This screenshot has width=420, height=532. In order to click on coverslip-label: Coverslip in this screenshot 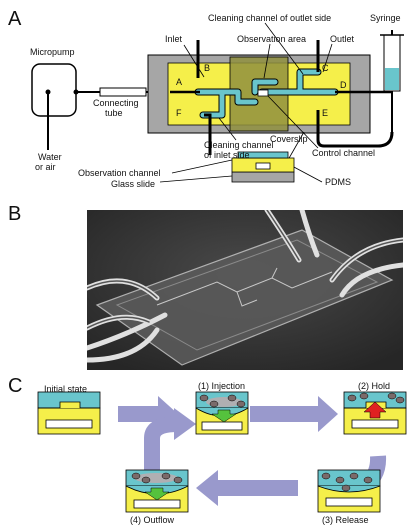, I will do `click(289, 139)`.